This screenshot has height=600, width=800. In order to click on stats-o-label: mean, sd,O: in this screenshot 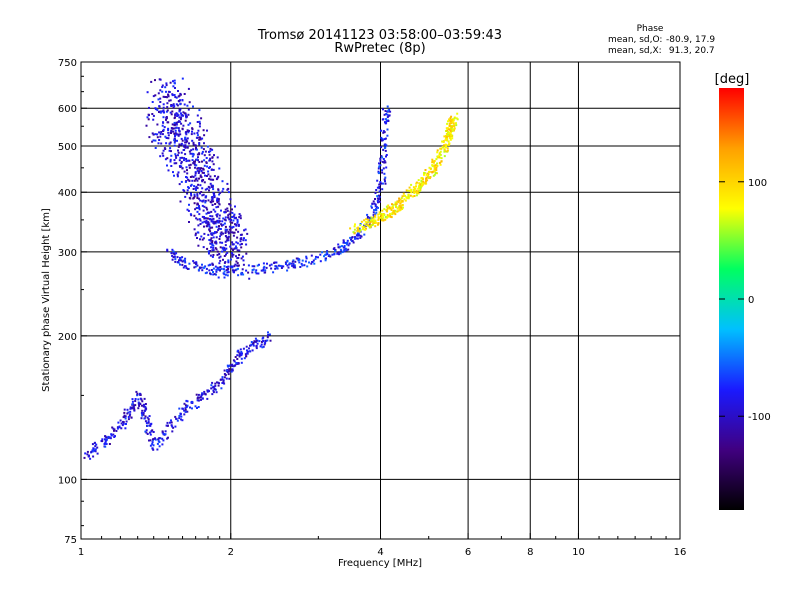, I will do `click(635, 40)`.